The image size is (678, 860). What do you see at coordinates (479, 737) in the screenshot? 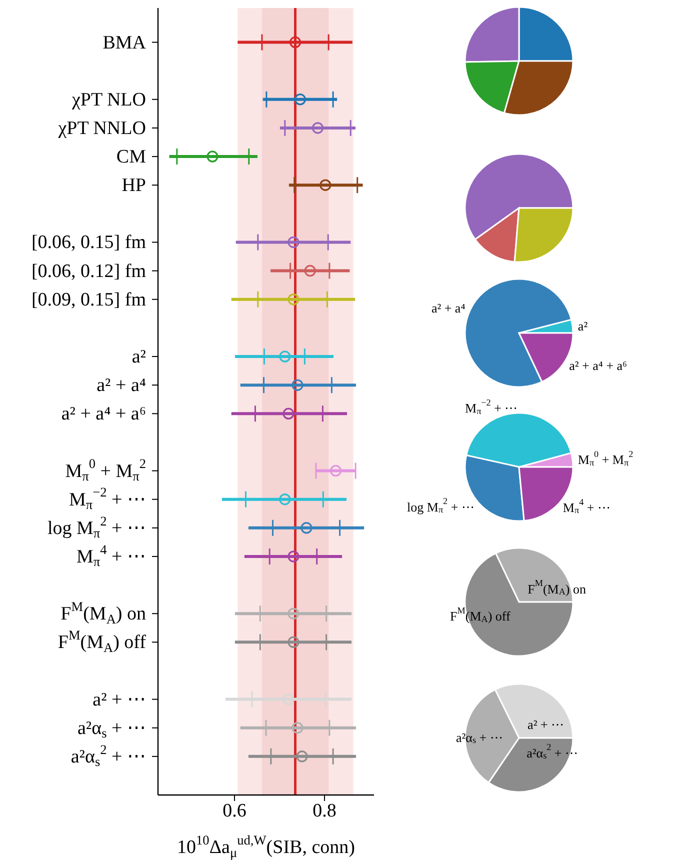
I see `slice-label: a²α$_{s}$ + ⋯` at bounding box center [479, 737].